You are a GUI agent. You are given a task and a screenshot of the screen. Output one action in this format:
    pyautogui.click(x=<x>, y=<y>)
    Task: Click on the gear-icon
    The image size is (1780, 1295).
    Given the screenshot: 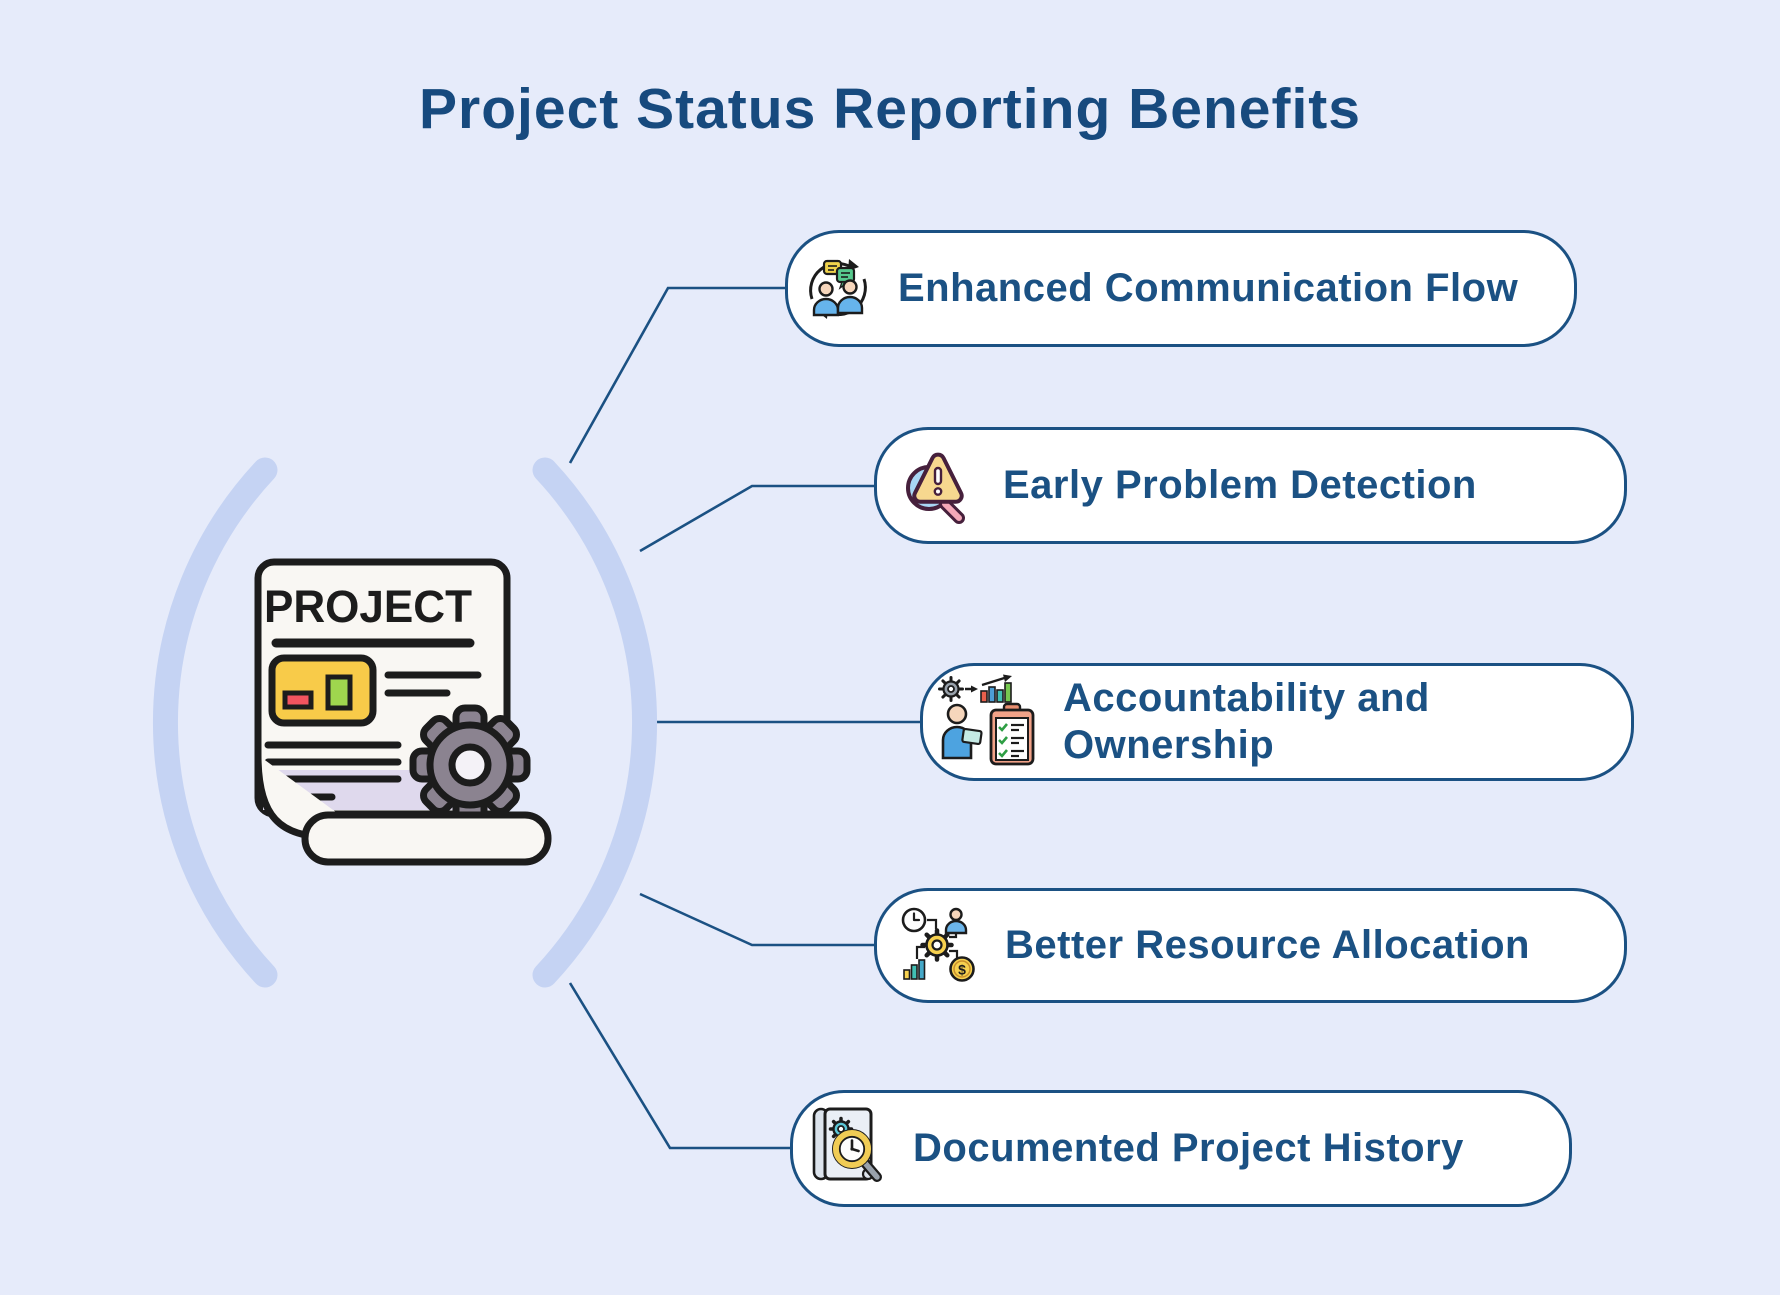 What is the action you would take?
    pyautogui.click(x=470, y=765)
    